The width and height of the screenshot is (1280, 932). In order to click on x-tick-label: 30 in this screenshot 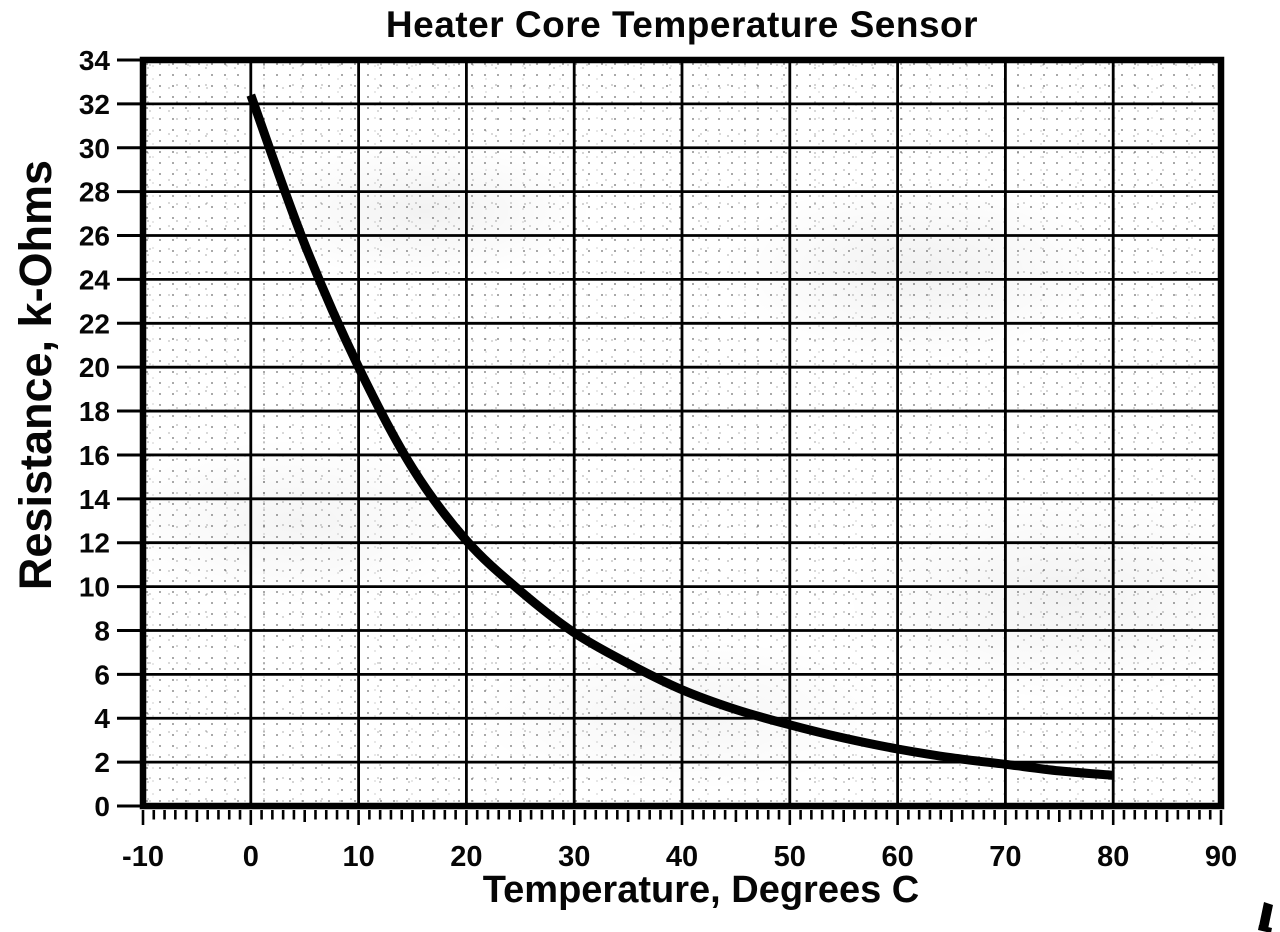, I will do `click(574, 857)`.